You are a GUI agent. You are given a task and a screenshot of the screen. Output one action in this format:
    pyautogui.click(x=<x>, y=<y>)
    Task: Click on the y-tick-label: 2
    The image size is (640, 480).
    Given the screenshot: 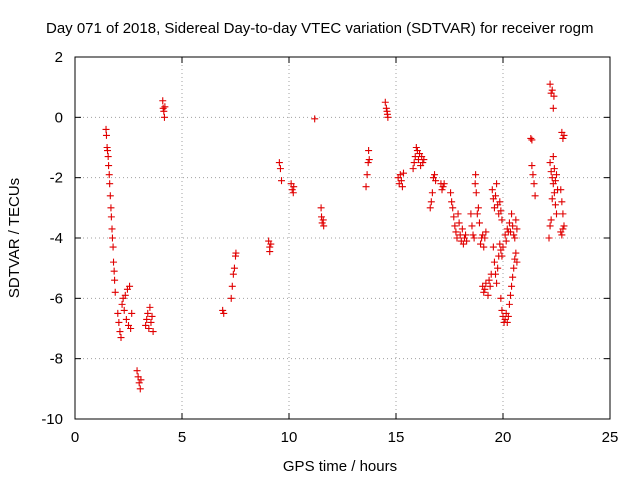 What is the action you would take?
    pyautogui.click(x=59, y=57)
    